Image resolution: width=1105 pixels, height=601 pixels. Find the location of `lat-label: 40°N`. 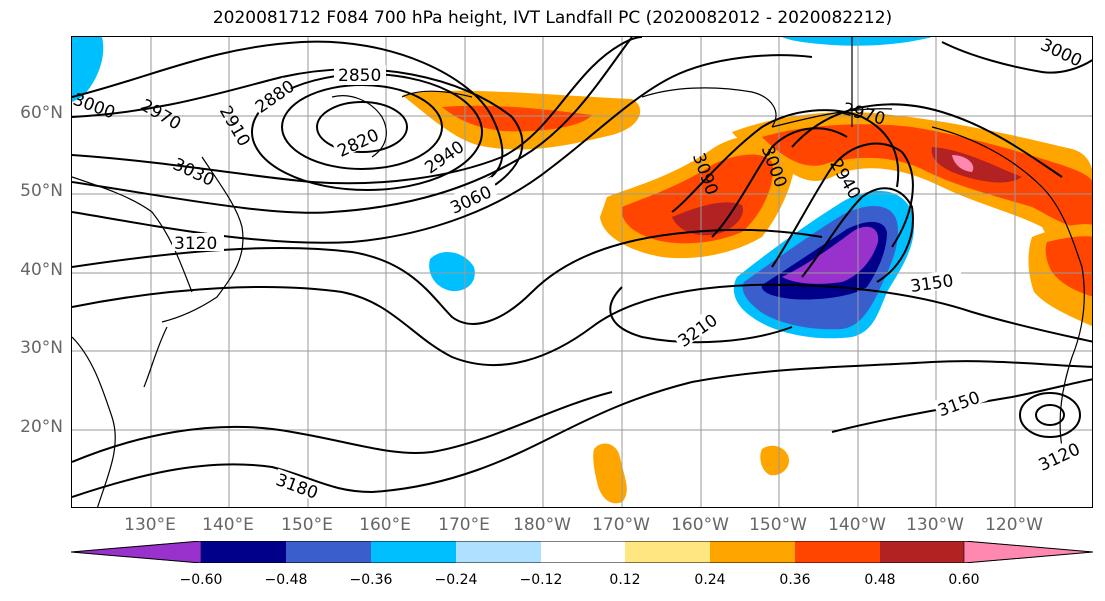

lat-label: 40°N is located at coordinates (41, 270).